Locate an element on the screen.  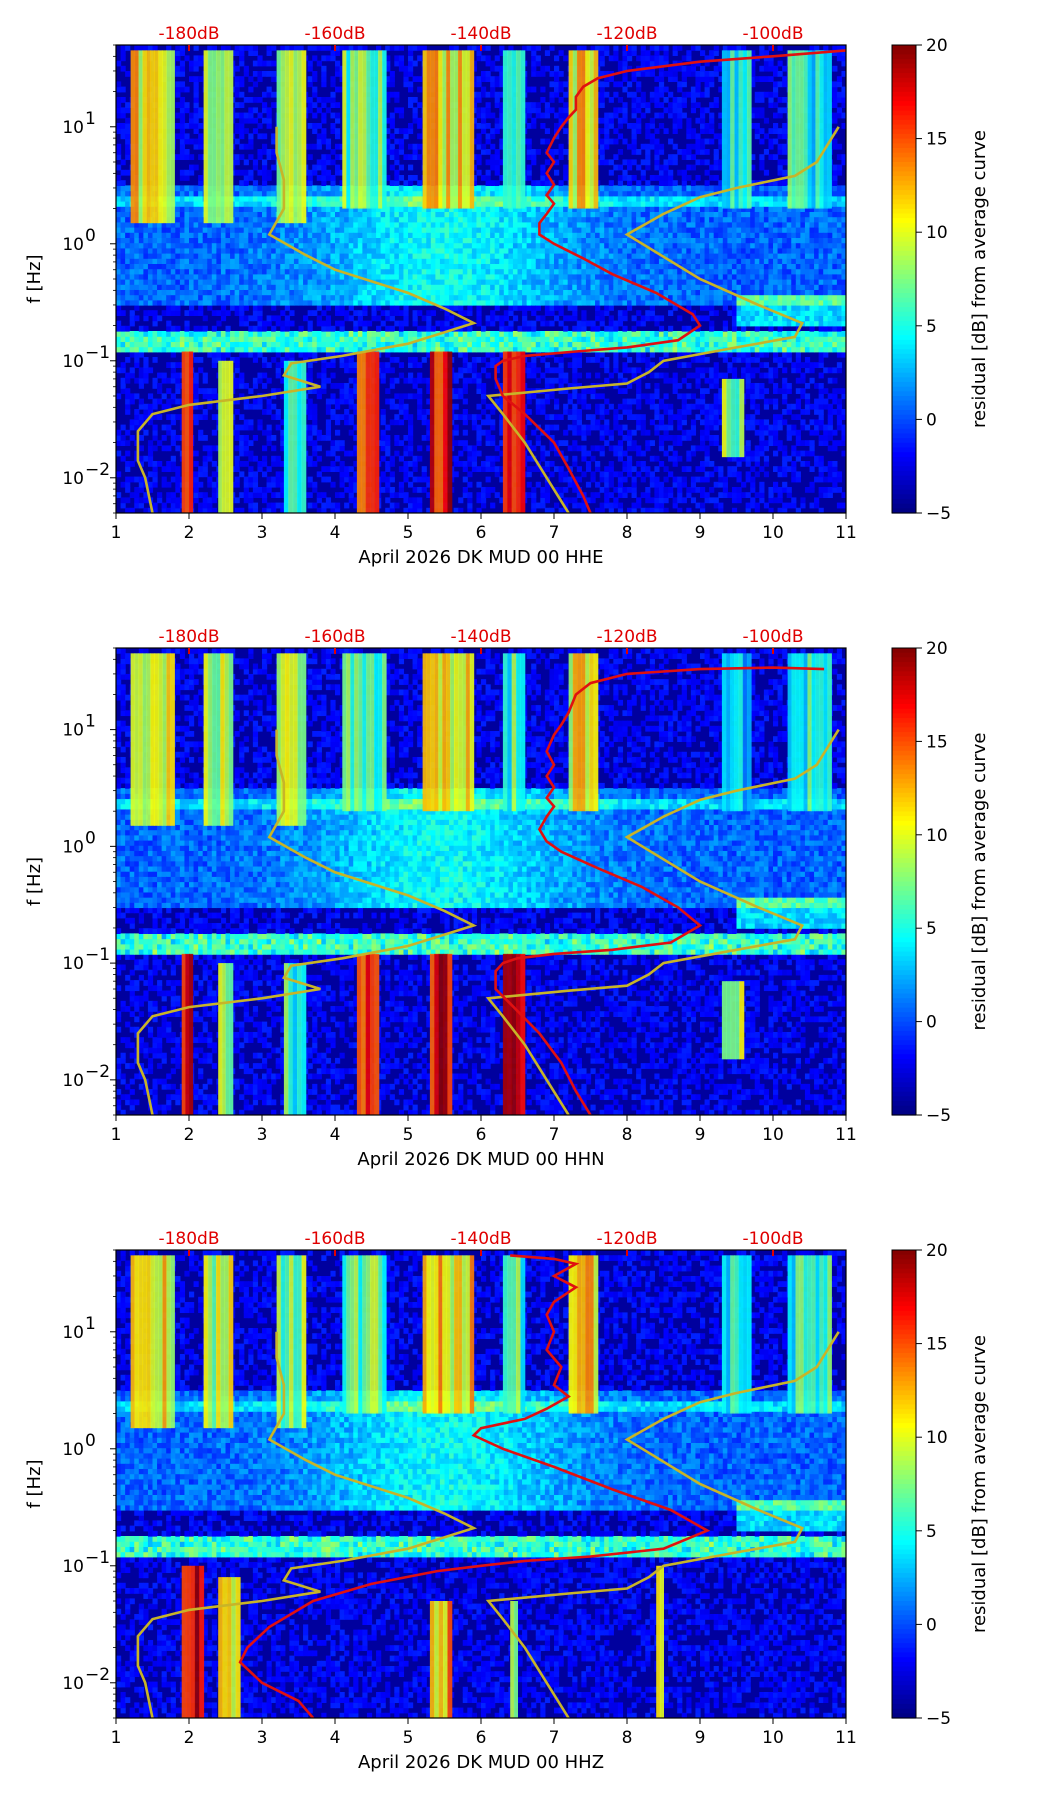
y-tick-exponent: 1 is located at coordinates (90, 119).